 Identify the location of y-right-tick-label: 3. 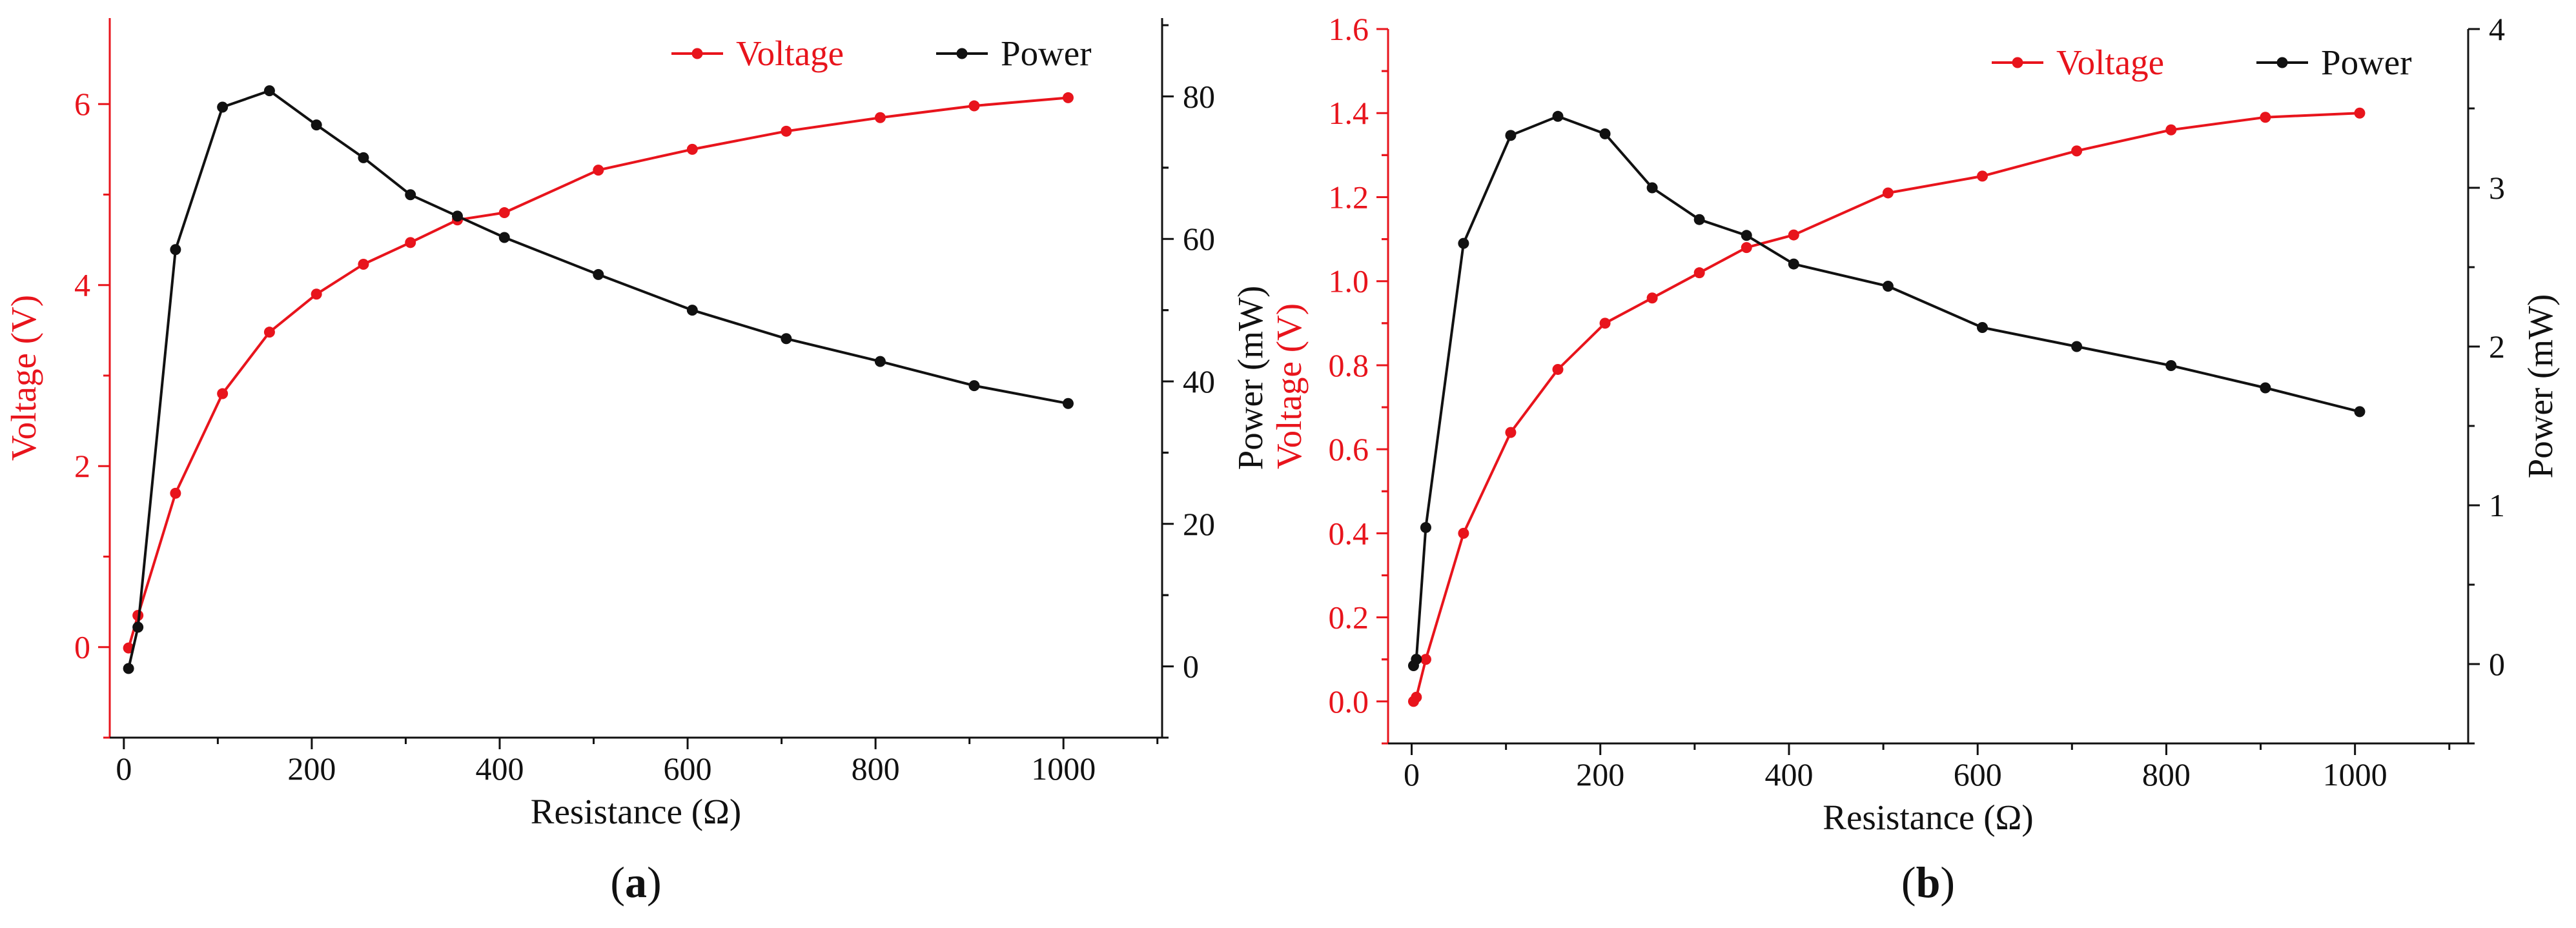
(2497, 188).